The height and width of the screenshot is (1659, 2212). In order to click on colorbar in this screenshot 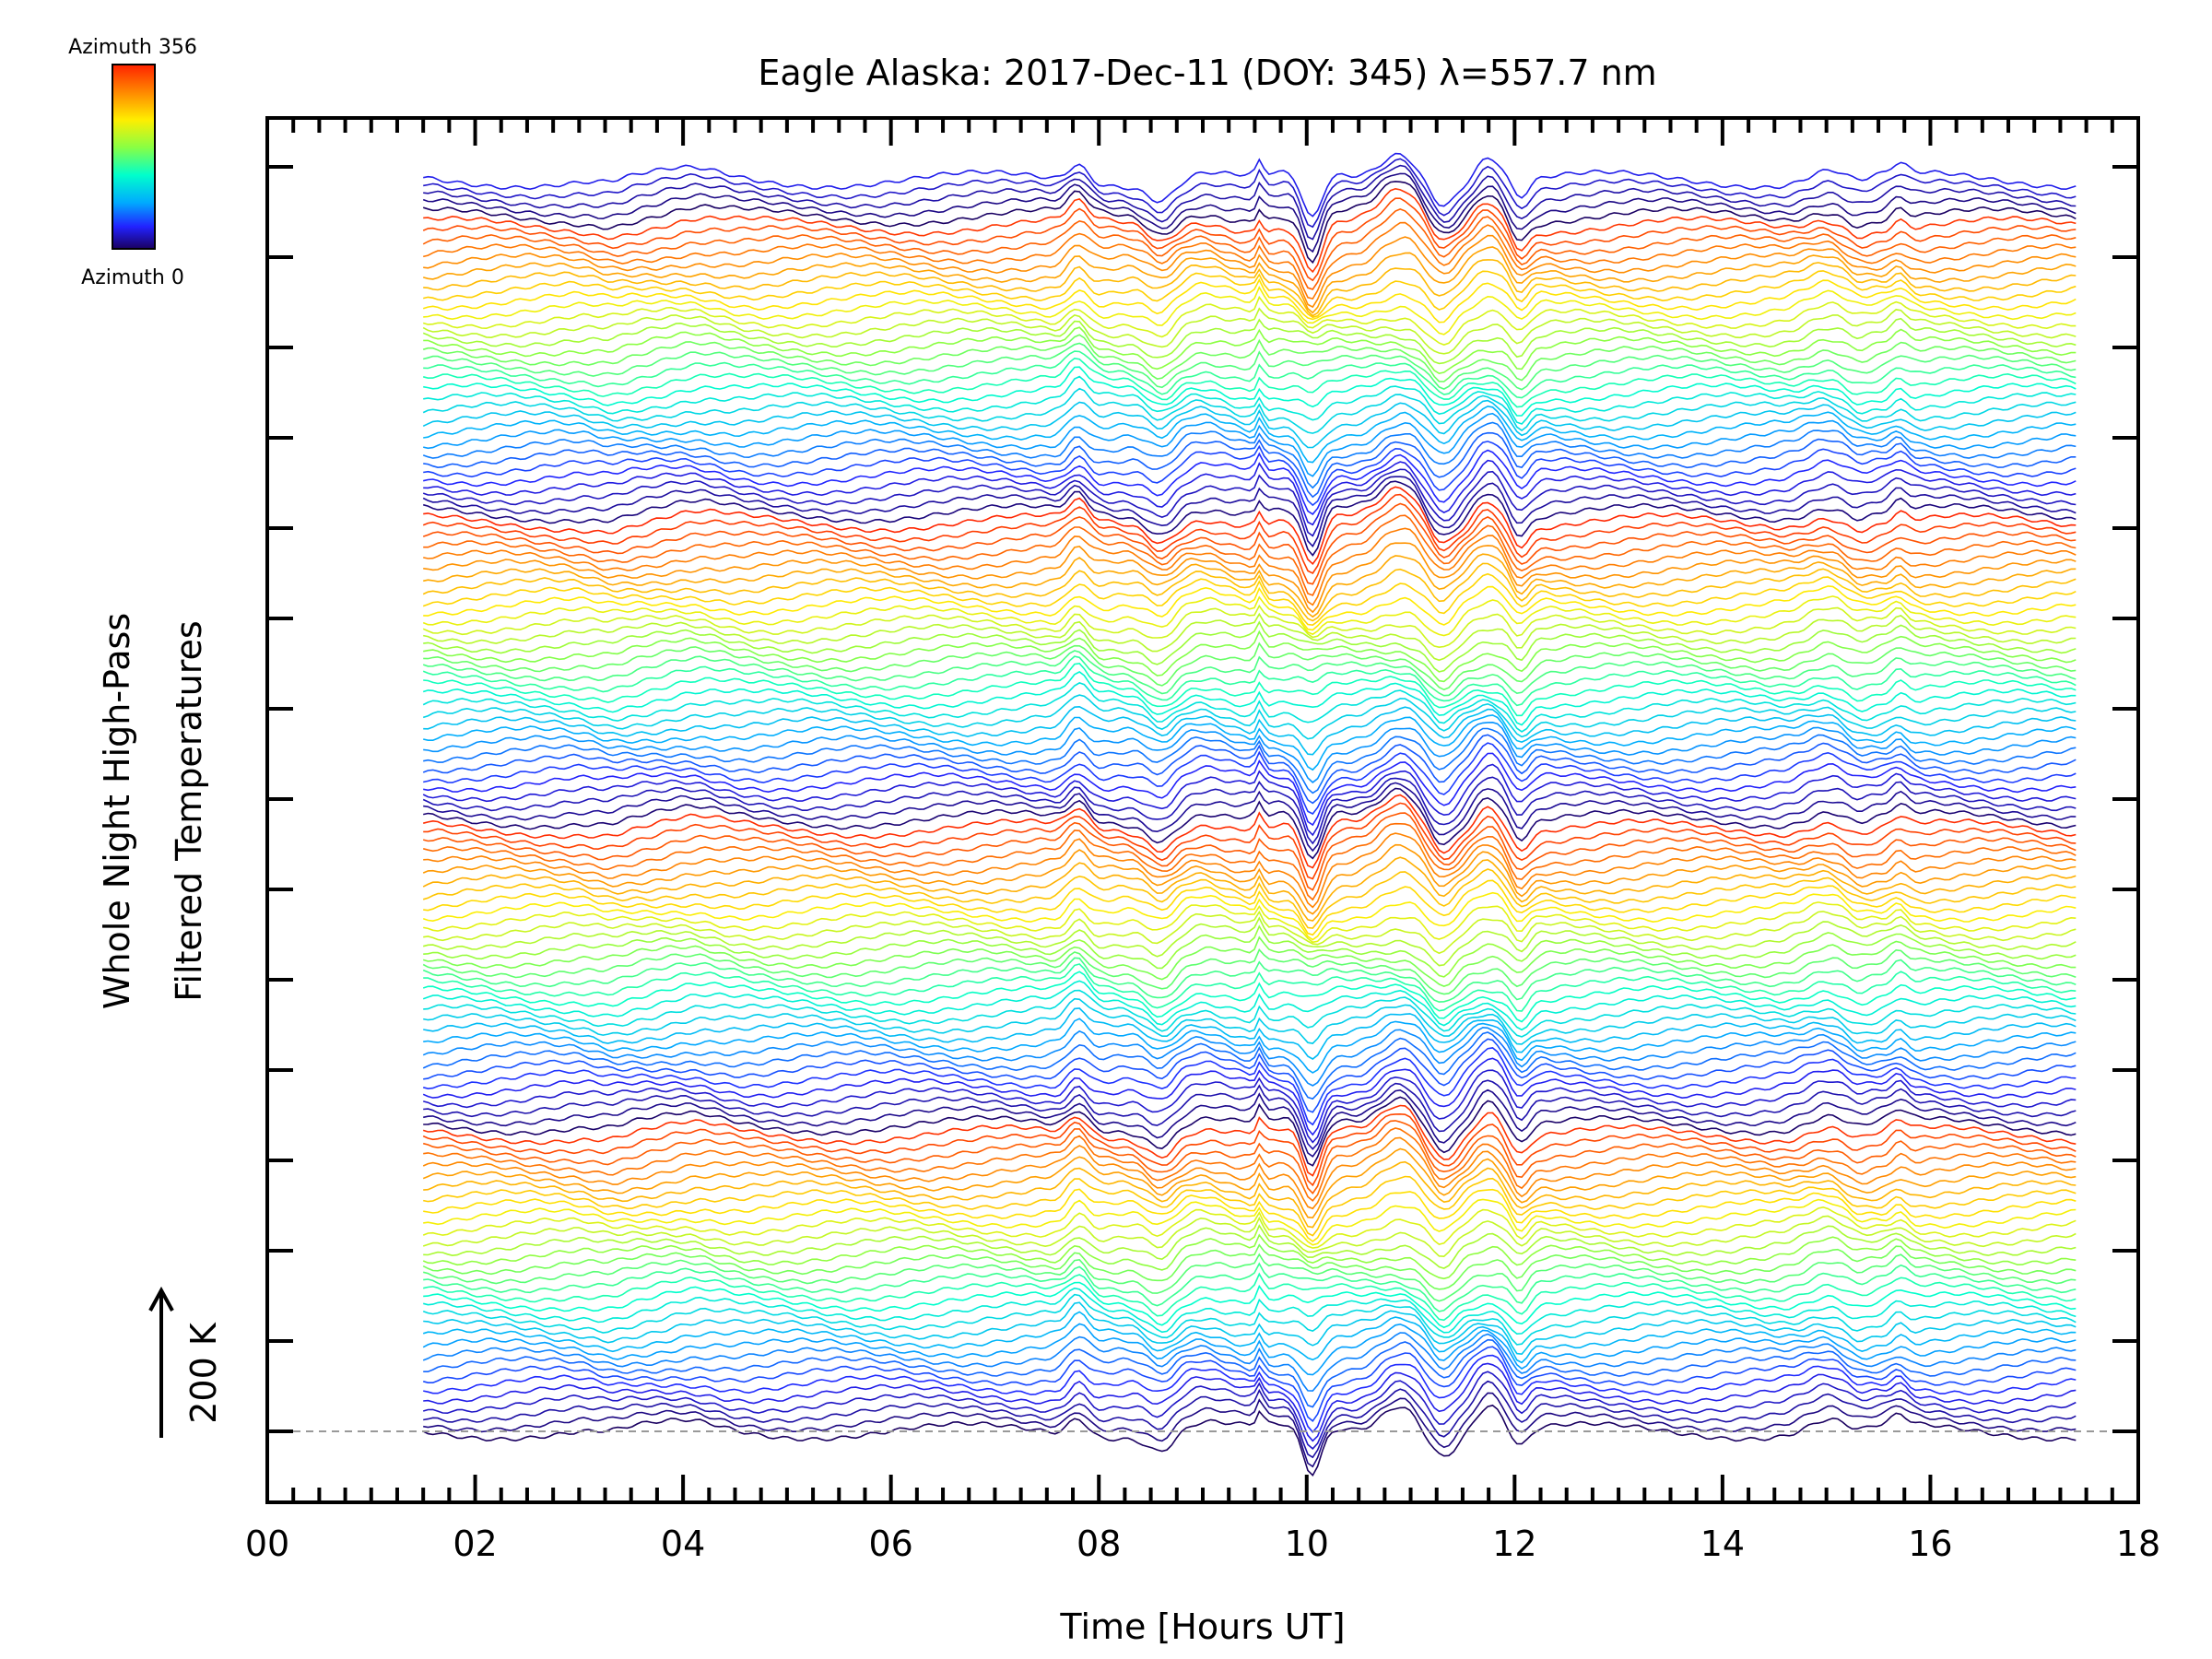, I will do `click(134, 157)`.